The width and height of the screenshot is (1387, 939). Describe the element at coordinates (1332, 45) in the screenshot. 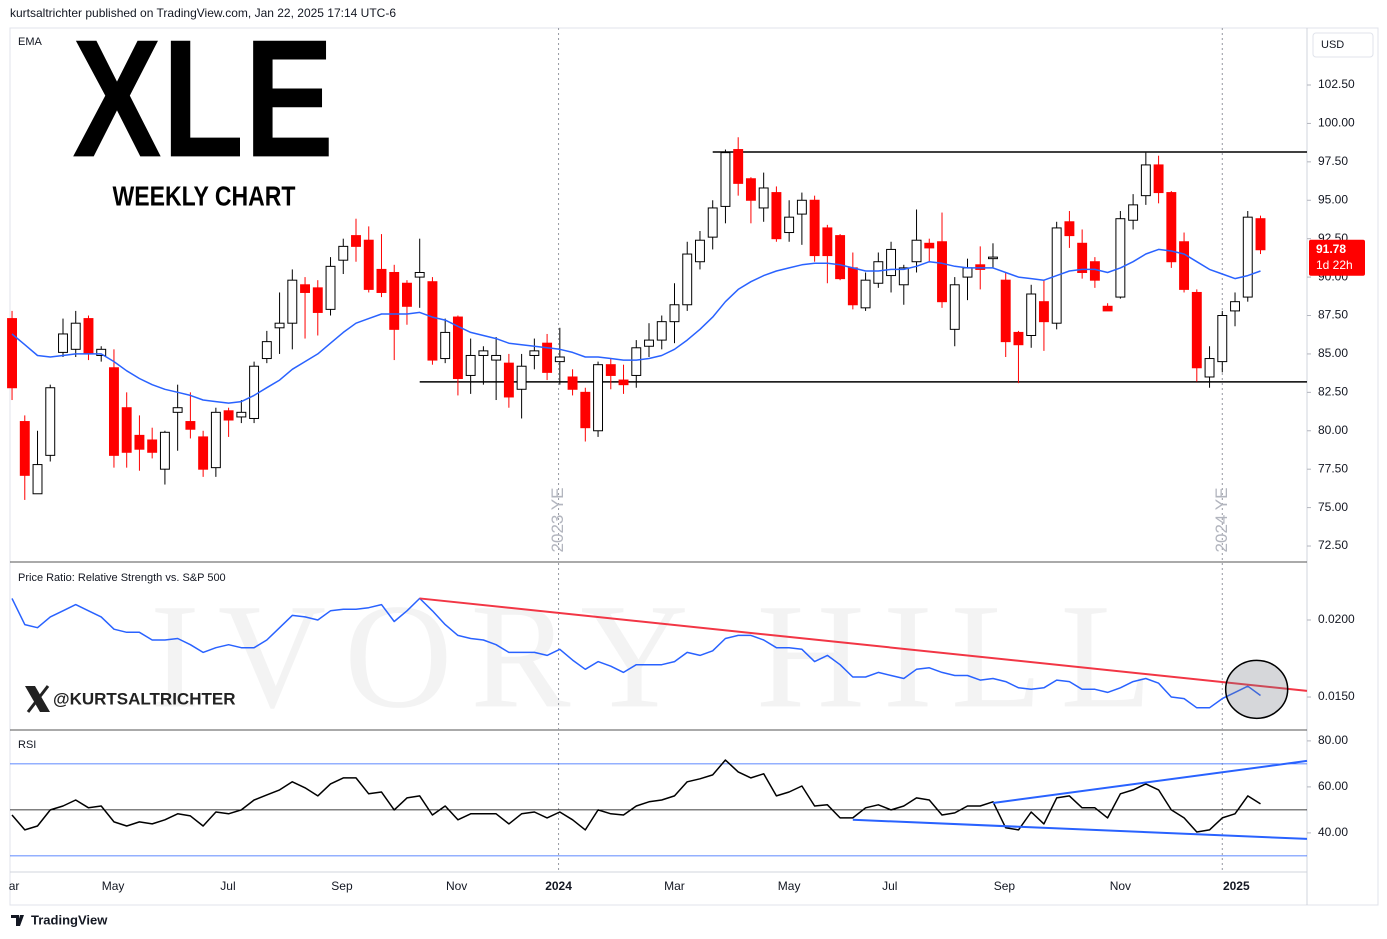

I see `currency-label: USD` at that location.